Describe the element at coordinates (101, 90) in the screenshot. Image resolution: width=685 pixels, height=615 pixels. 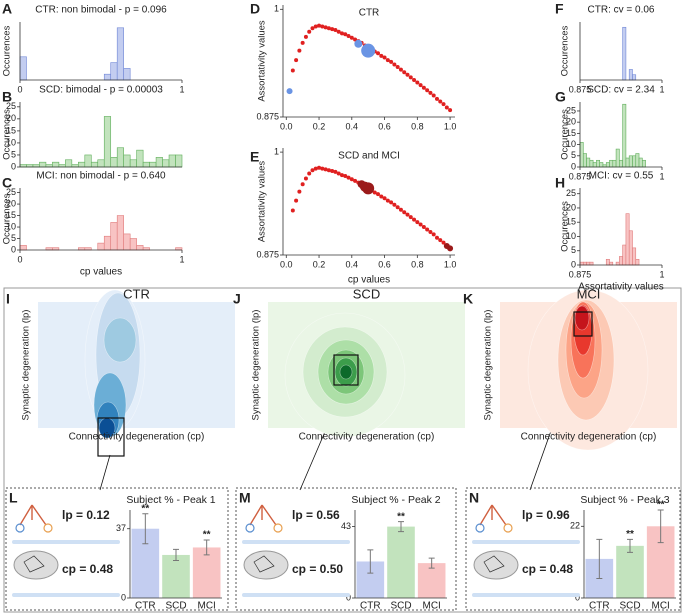
I see `chart-title: SCD: bimodal - p = 0.00003` at that location.